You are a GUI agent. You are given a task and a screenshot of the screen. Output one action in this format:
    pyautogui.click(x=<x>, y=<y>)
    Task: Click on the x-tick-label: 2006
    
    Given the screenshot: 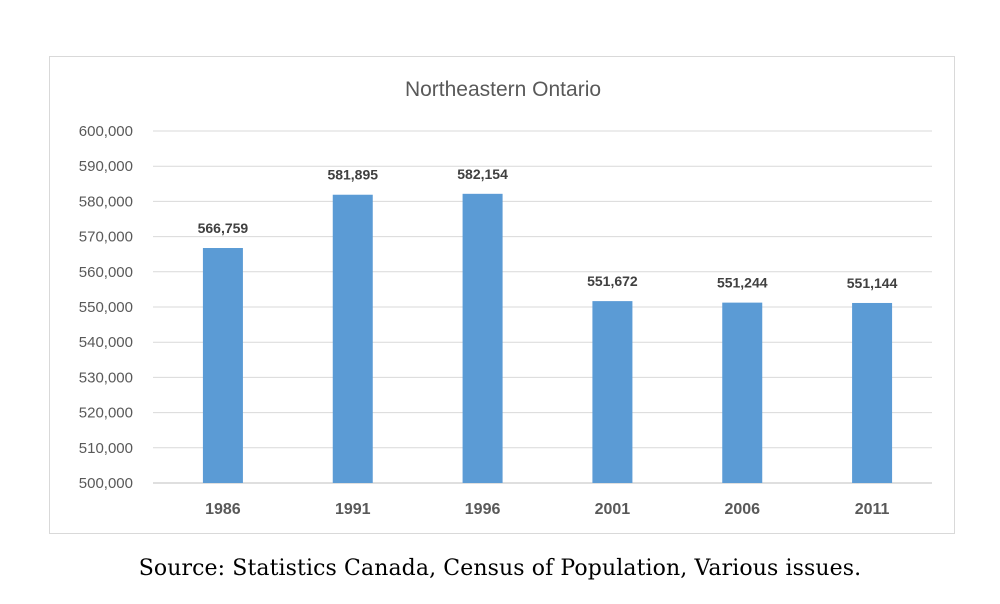 What is the action you would take?
    pyautogui.click(x=742, y=509)
    